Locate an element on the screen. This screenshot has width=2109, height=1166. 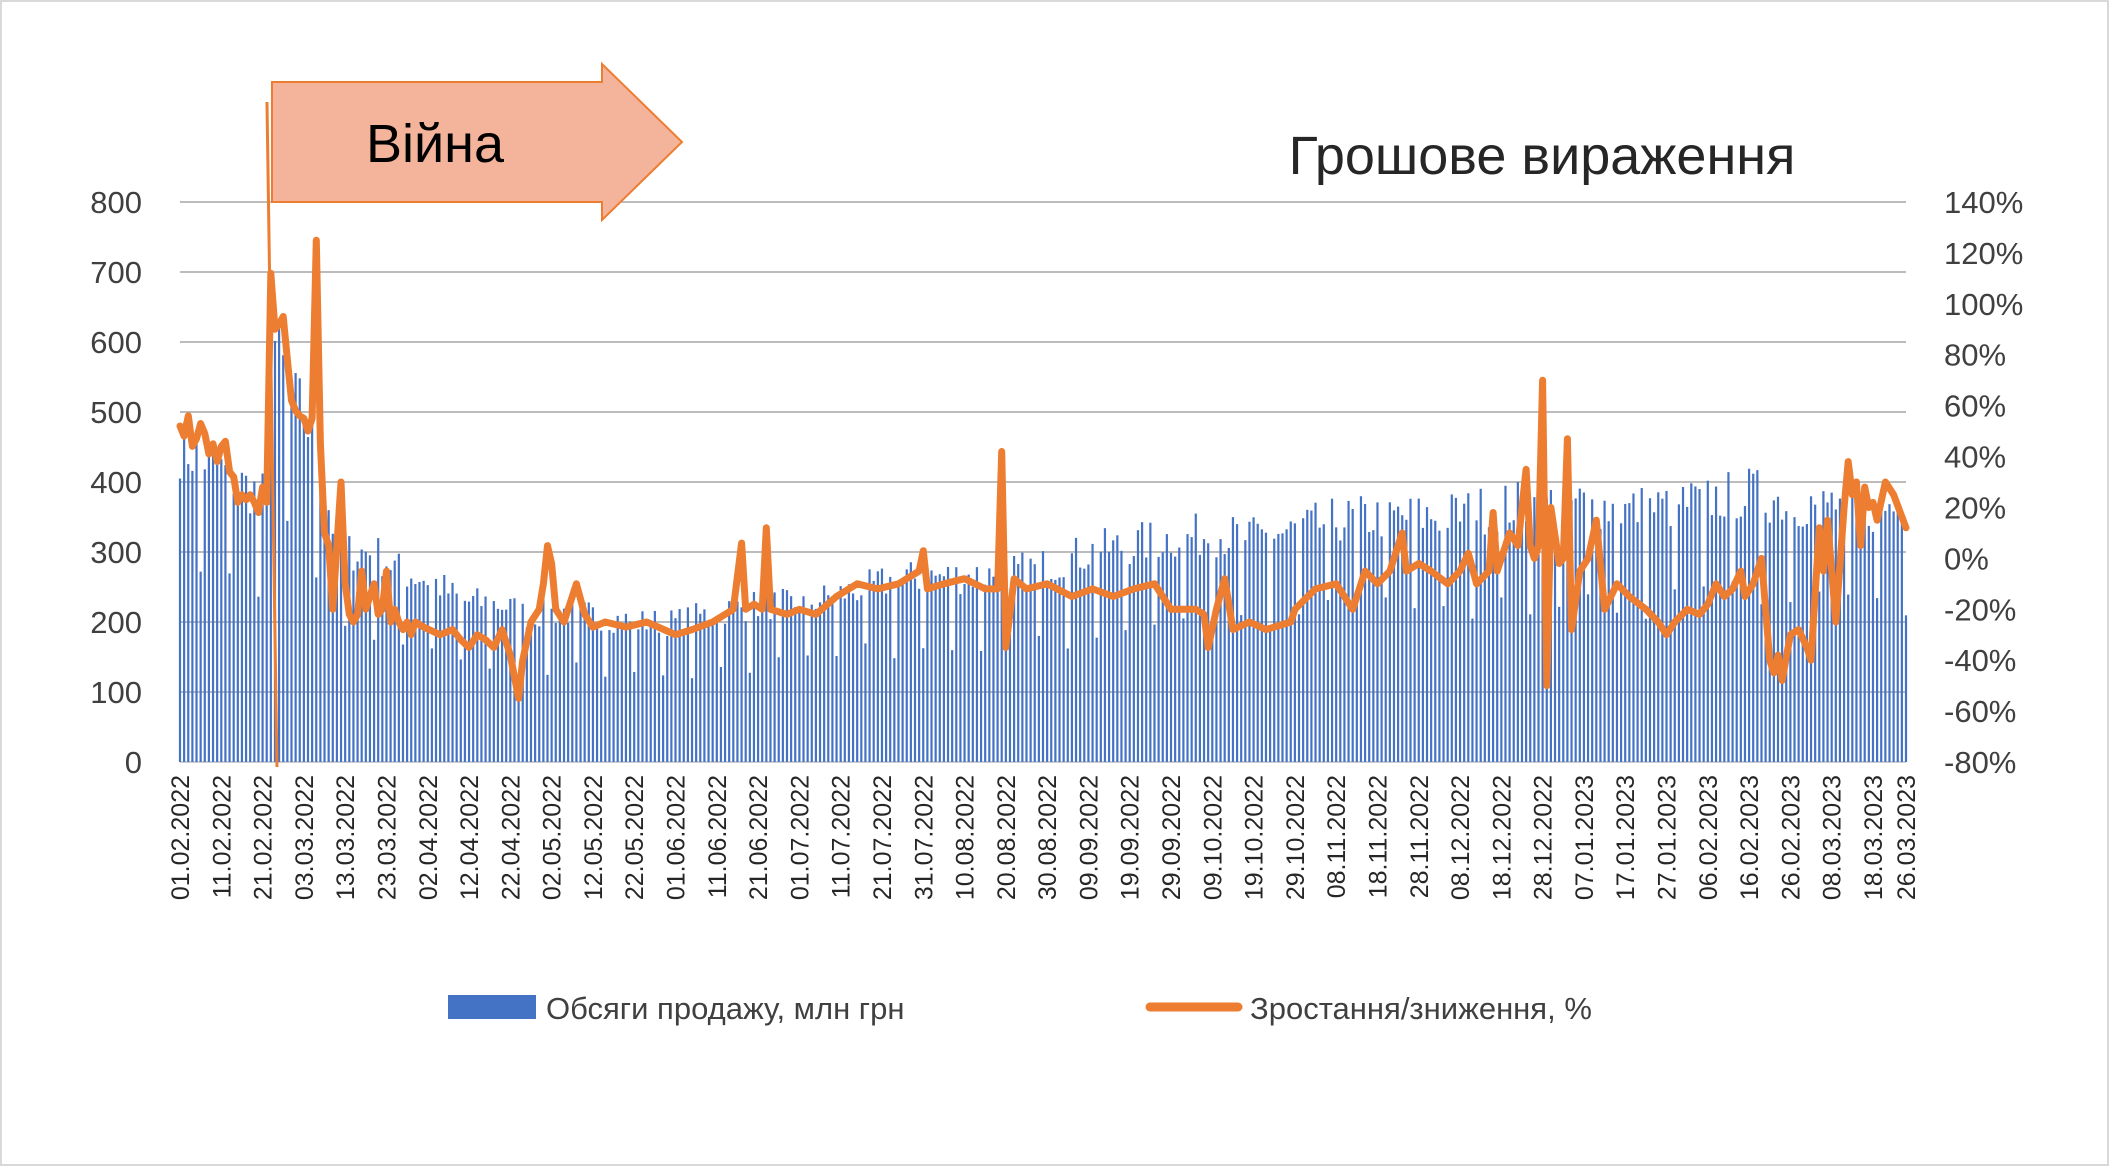
x-tick-label: 21.02.2022 is located at coordinates (264, 837).